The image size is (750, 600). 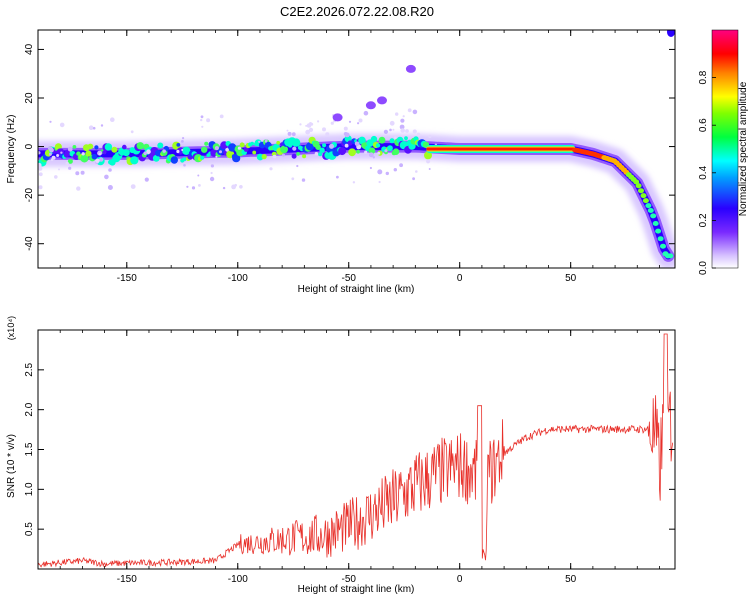 I want to click on snr-y-axis-label: SNR (10 * v/v), so click(x=11, y=466).